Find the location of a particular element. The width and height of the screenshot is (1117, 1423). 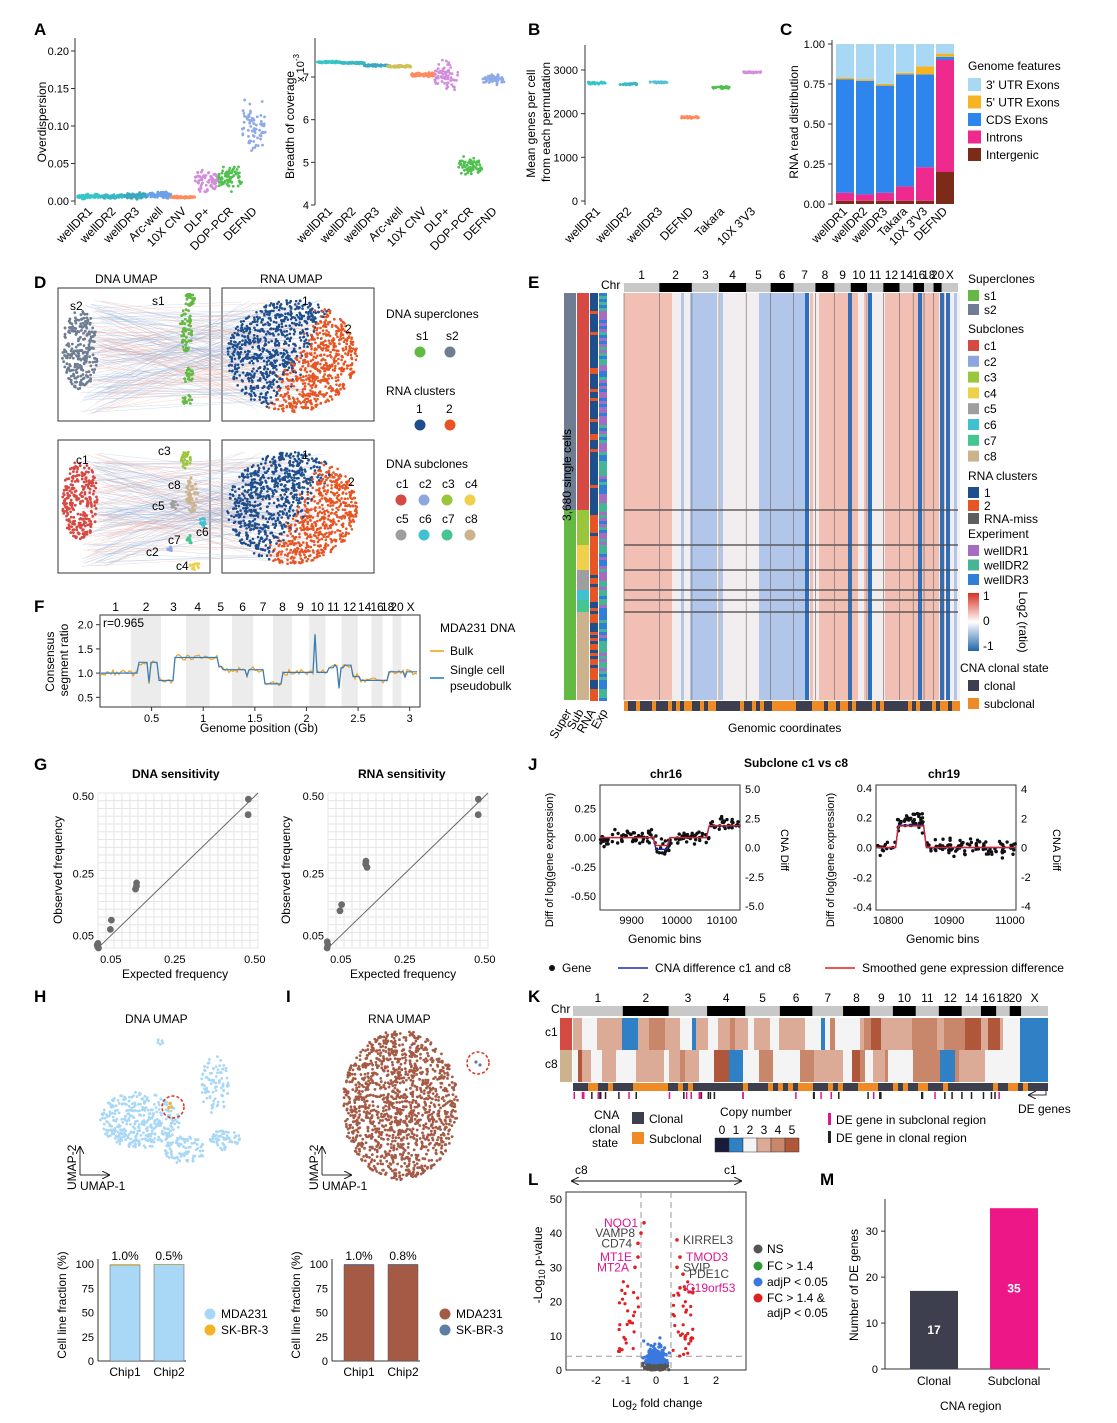

b-xlabels: wellDR1wellDR2wellDR3DEFNDTakara10X 3'V3 is located at coordinates (659, 226).